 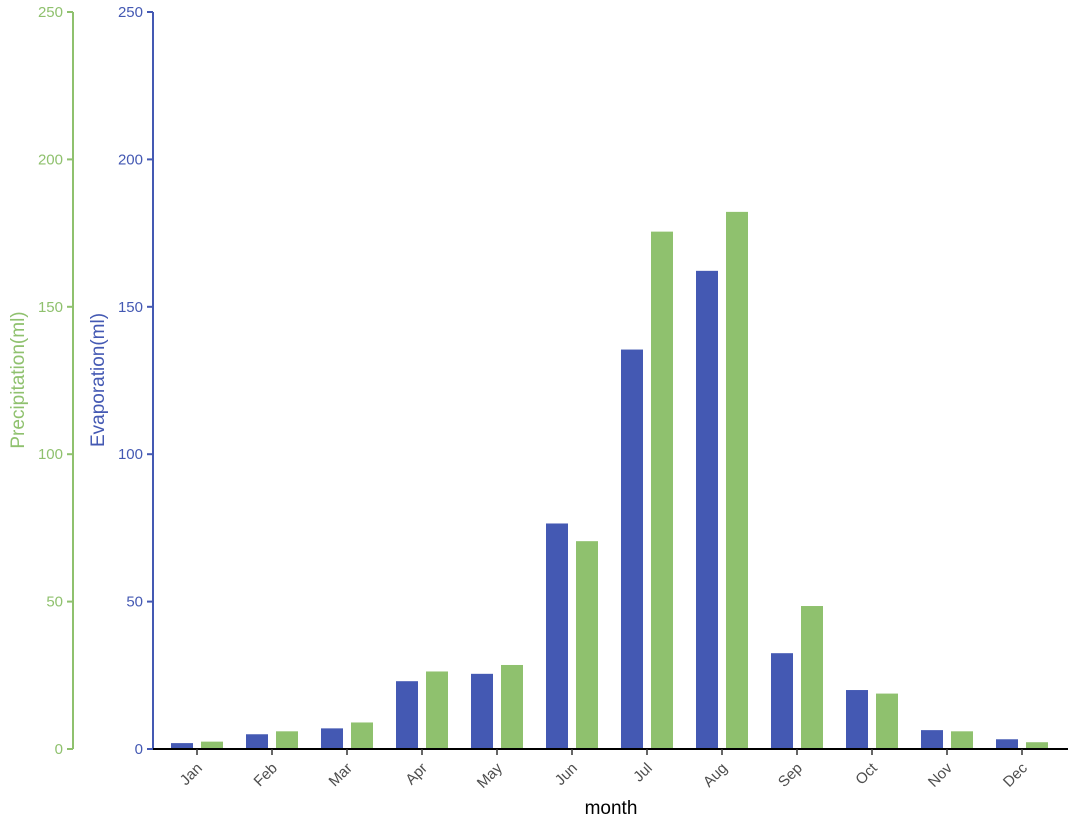 What do you see at coordinates (130, 12) in the screenshot?
I see `evaporation-tick-label: 250` at bounding box center [130, 12].